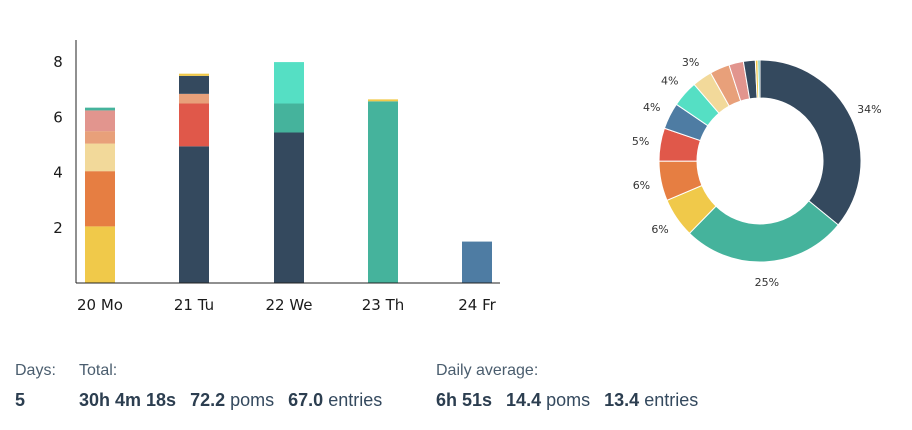 This screenshot has height=430, width=912. I want to click on donut-slices, so click(760, 161).